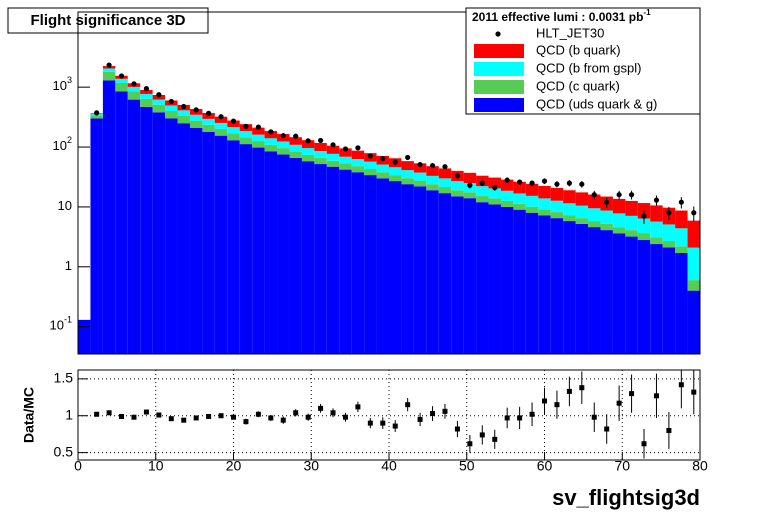 This screenshot has width=778, height=524. Describe the element at coordinates (557, 17) in the screenshot. I see `legend-title-text: 2011 effective lumi : 0.0031 pb` at that location.